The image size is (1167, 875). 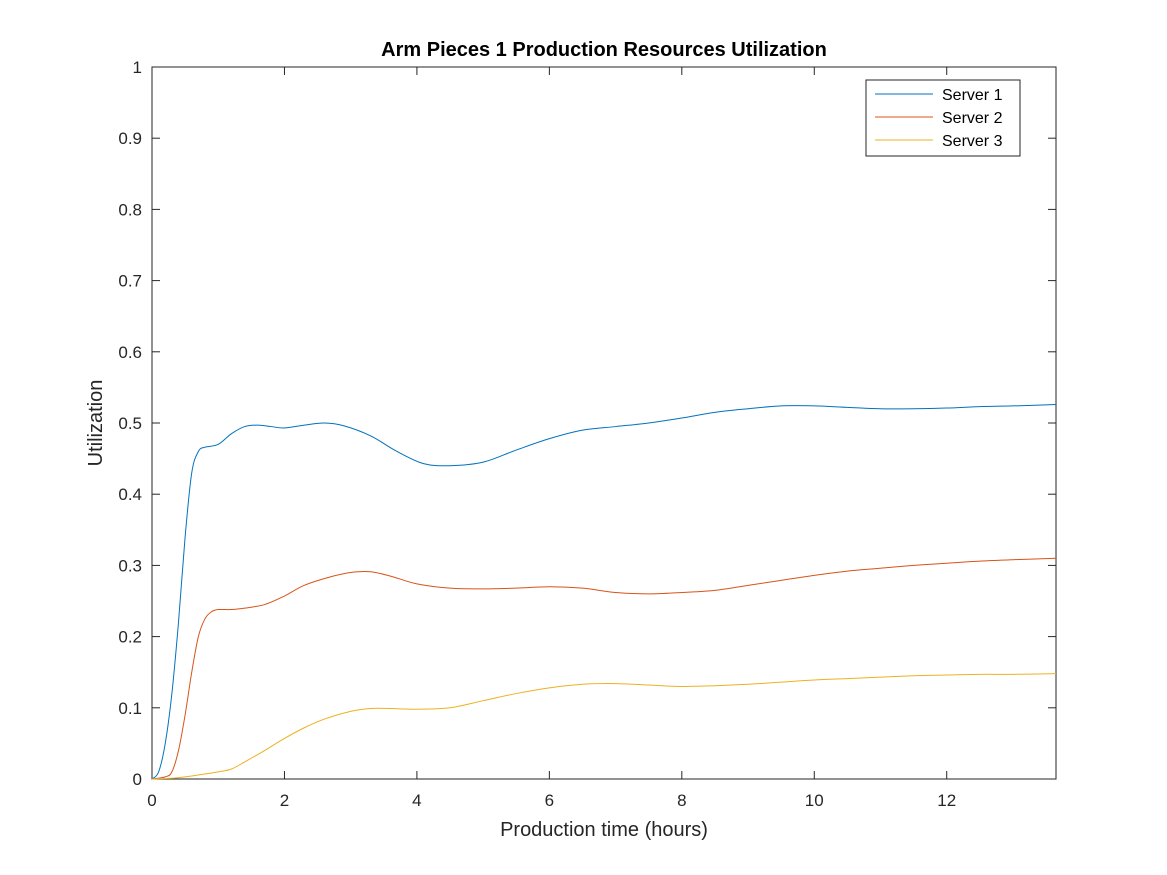 I want to click on y-tick-label: 0.5, so click(x=130, y=423).